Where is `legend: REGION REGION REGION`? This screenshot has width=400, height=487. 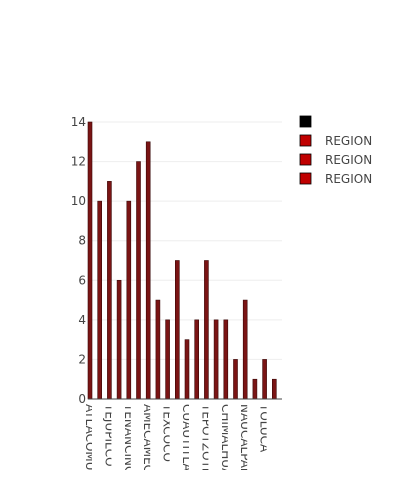
legend: REGION REGION REGION is located at coordinates (335, 150).